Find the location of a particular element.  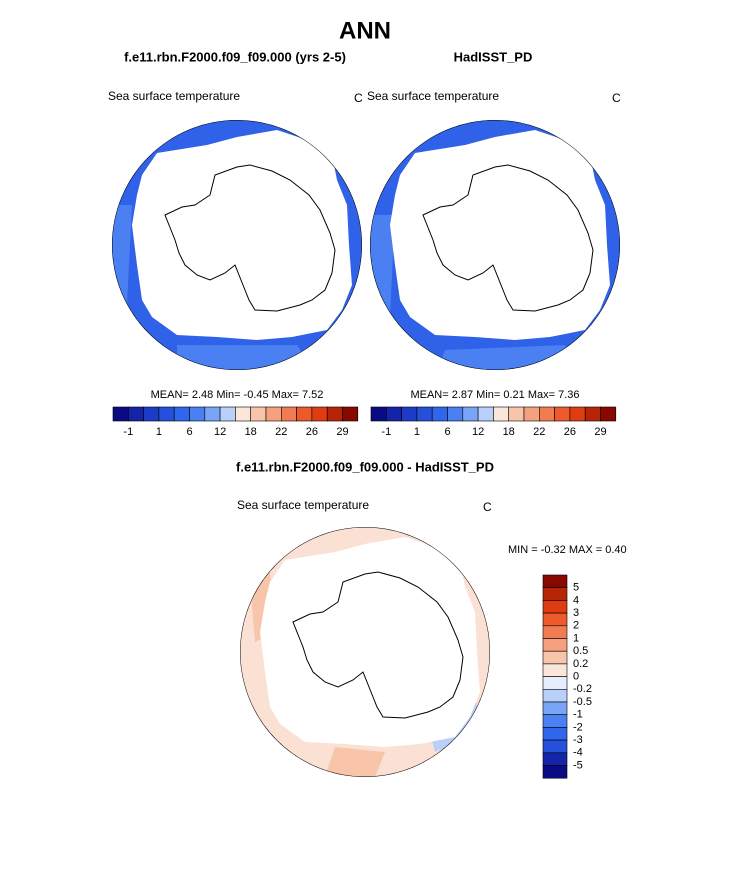

colorbar-label: -0.2 is located at coordinates (582, 689).